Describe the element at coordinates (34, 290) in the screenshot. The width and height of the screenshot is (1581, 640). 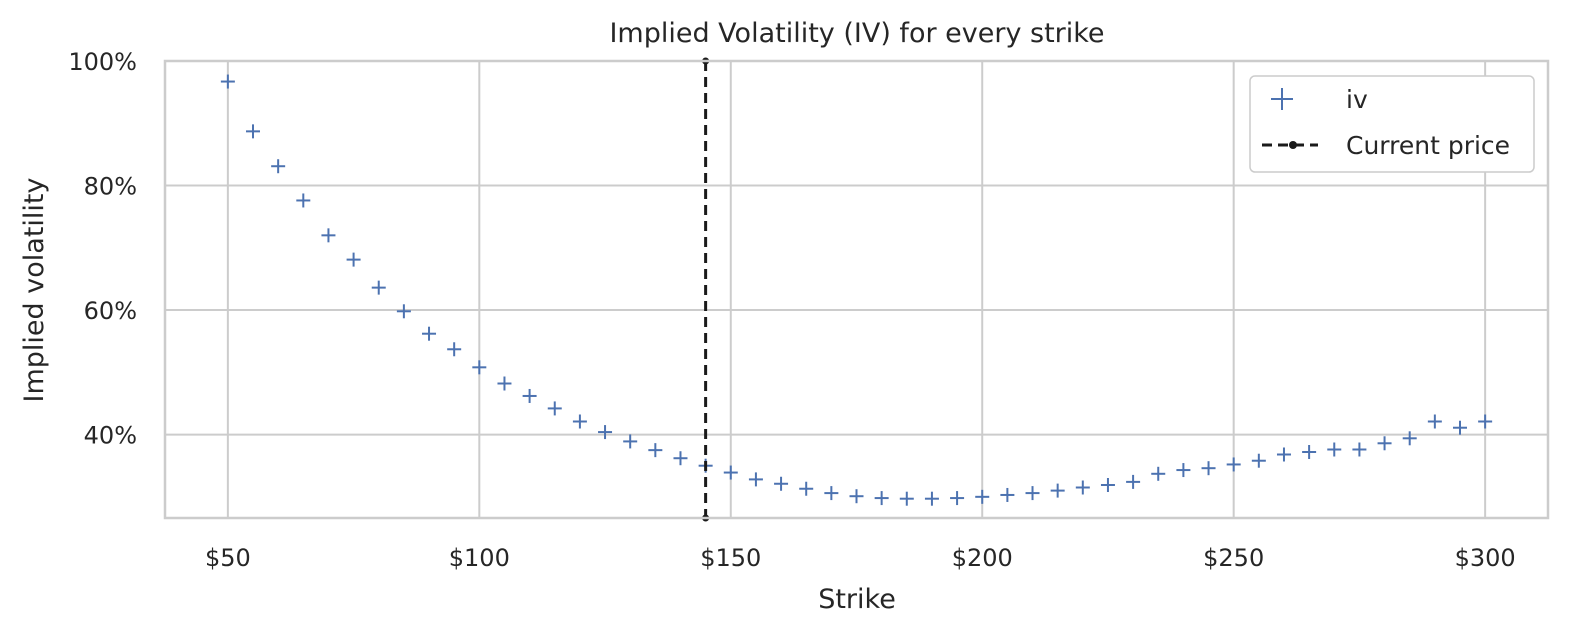
I see `y-axis-label: Implied volatility` at that location.